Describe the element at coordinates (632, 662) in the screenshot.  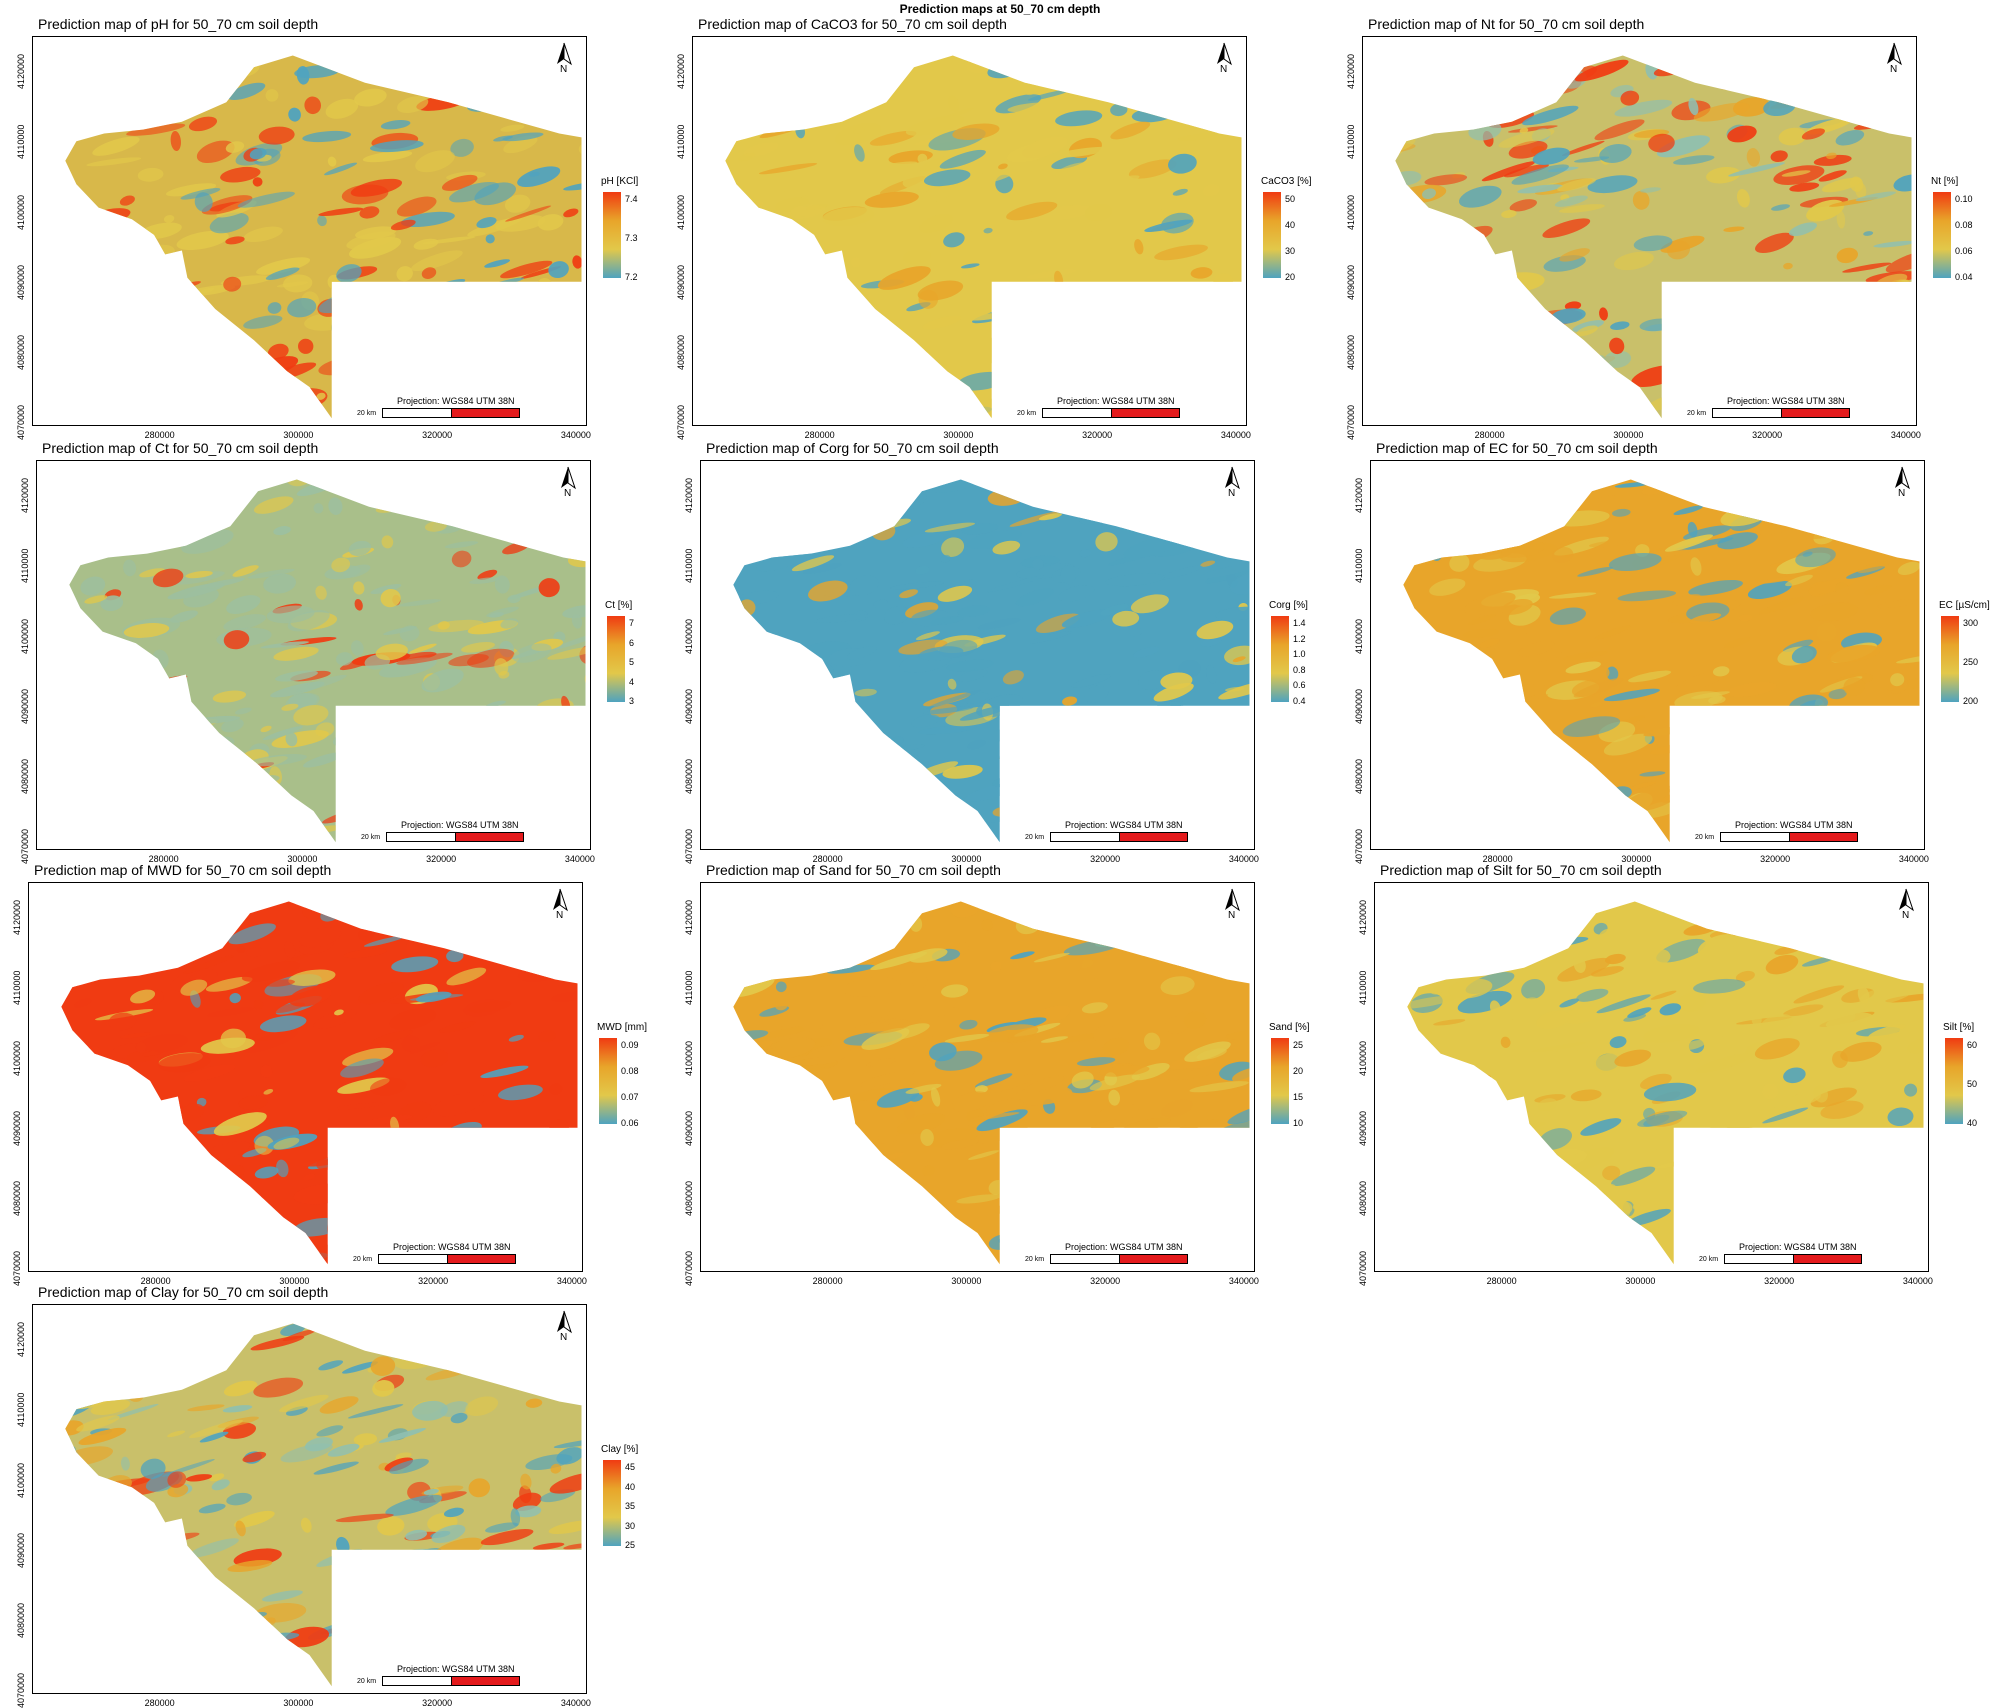
I see `legend-tick-label: 5` at that location.